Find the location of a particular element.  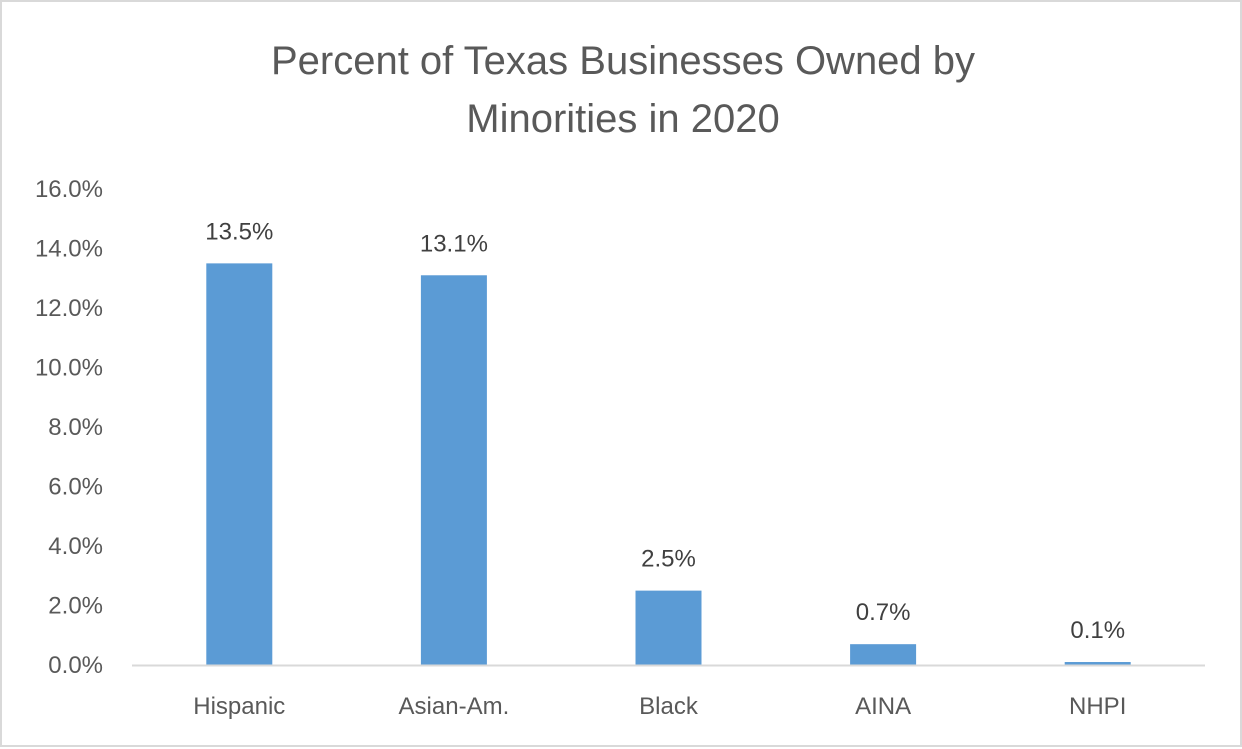

data-label: 0.1% is located at coordinates (1097, 630).